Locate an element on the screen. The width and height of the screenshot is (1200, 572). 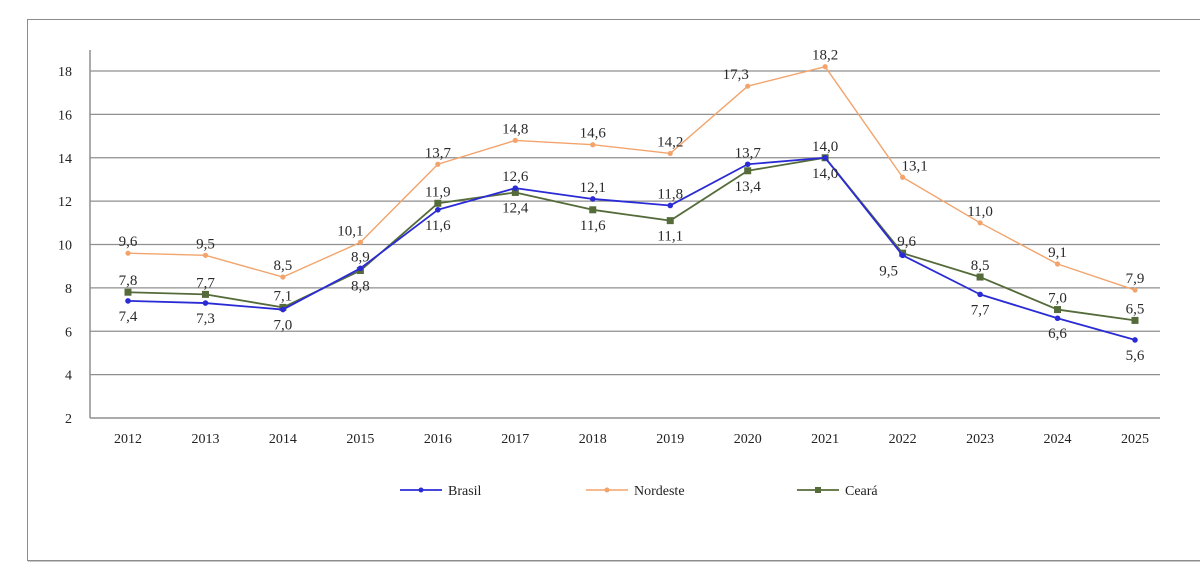
data-label: 14,2 is located at coordinates (670, 142).